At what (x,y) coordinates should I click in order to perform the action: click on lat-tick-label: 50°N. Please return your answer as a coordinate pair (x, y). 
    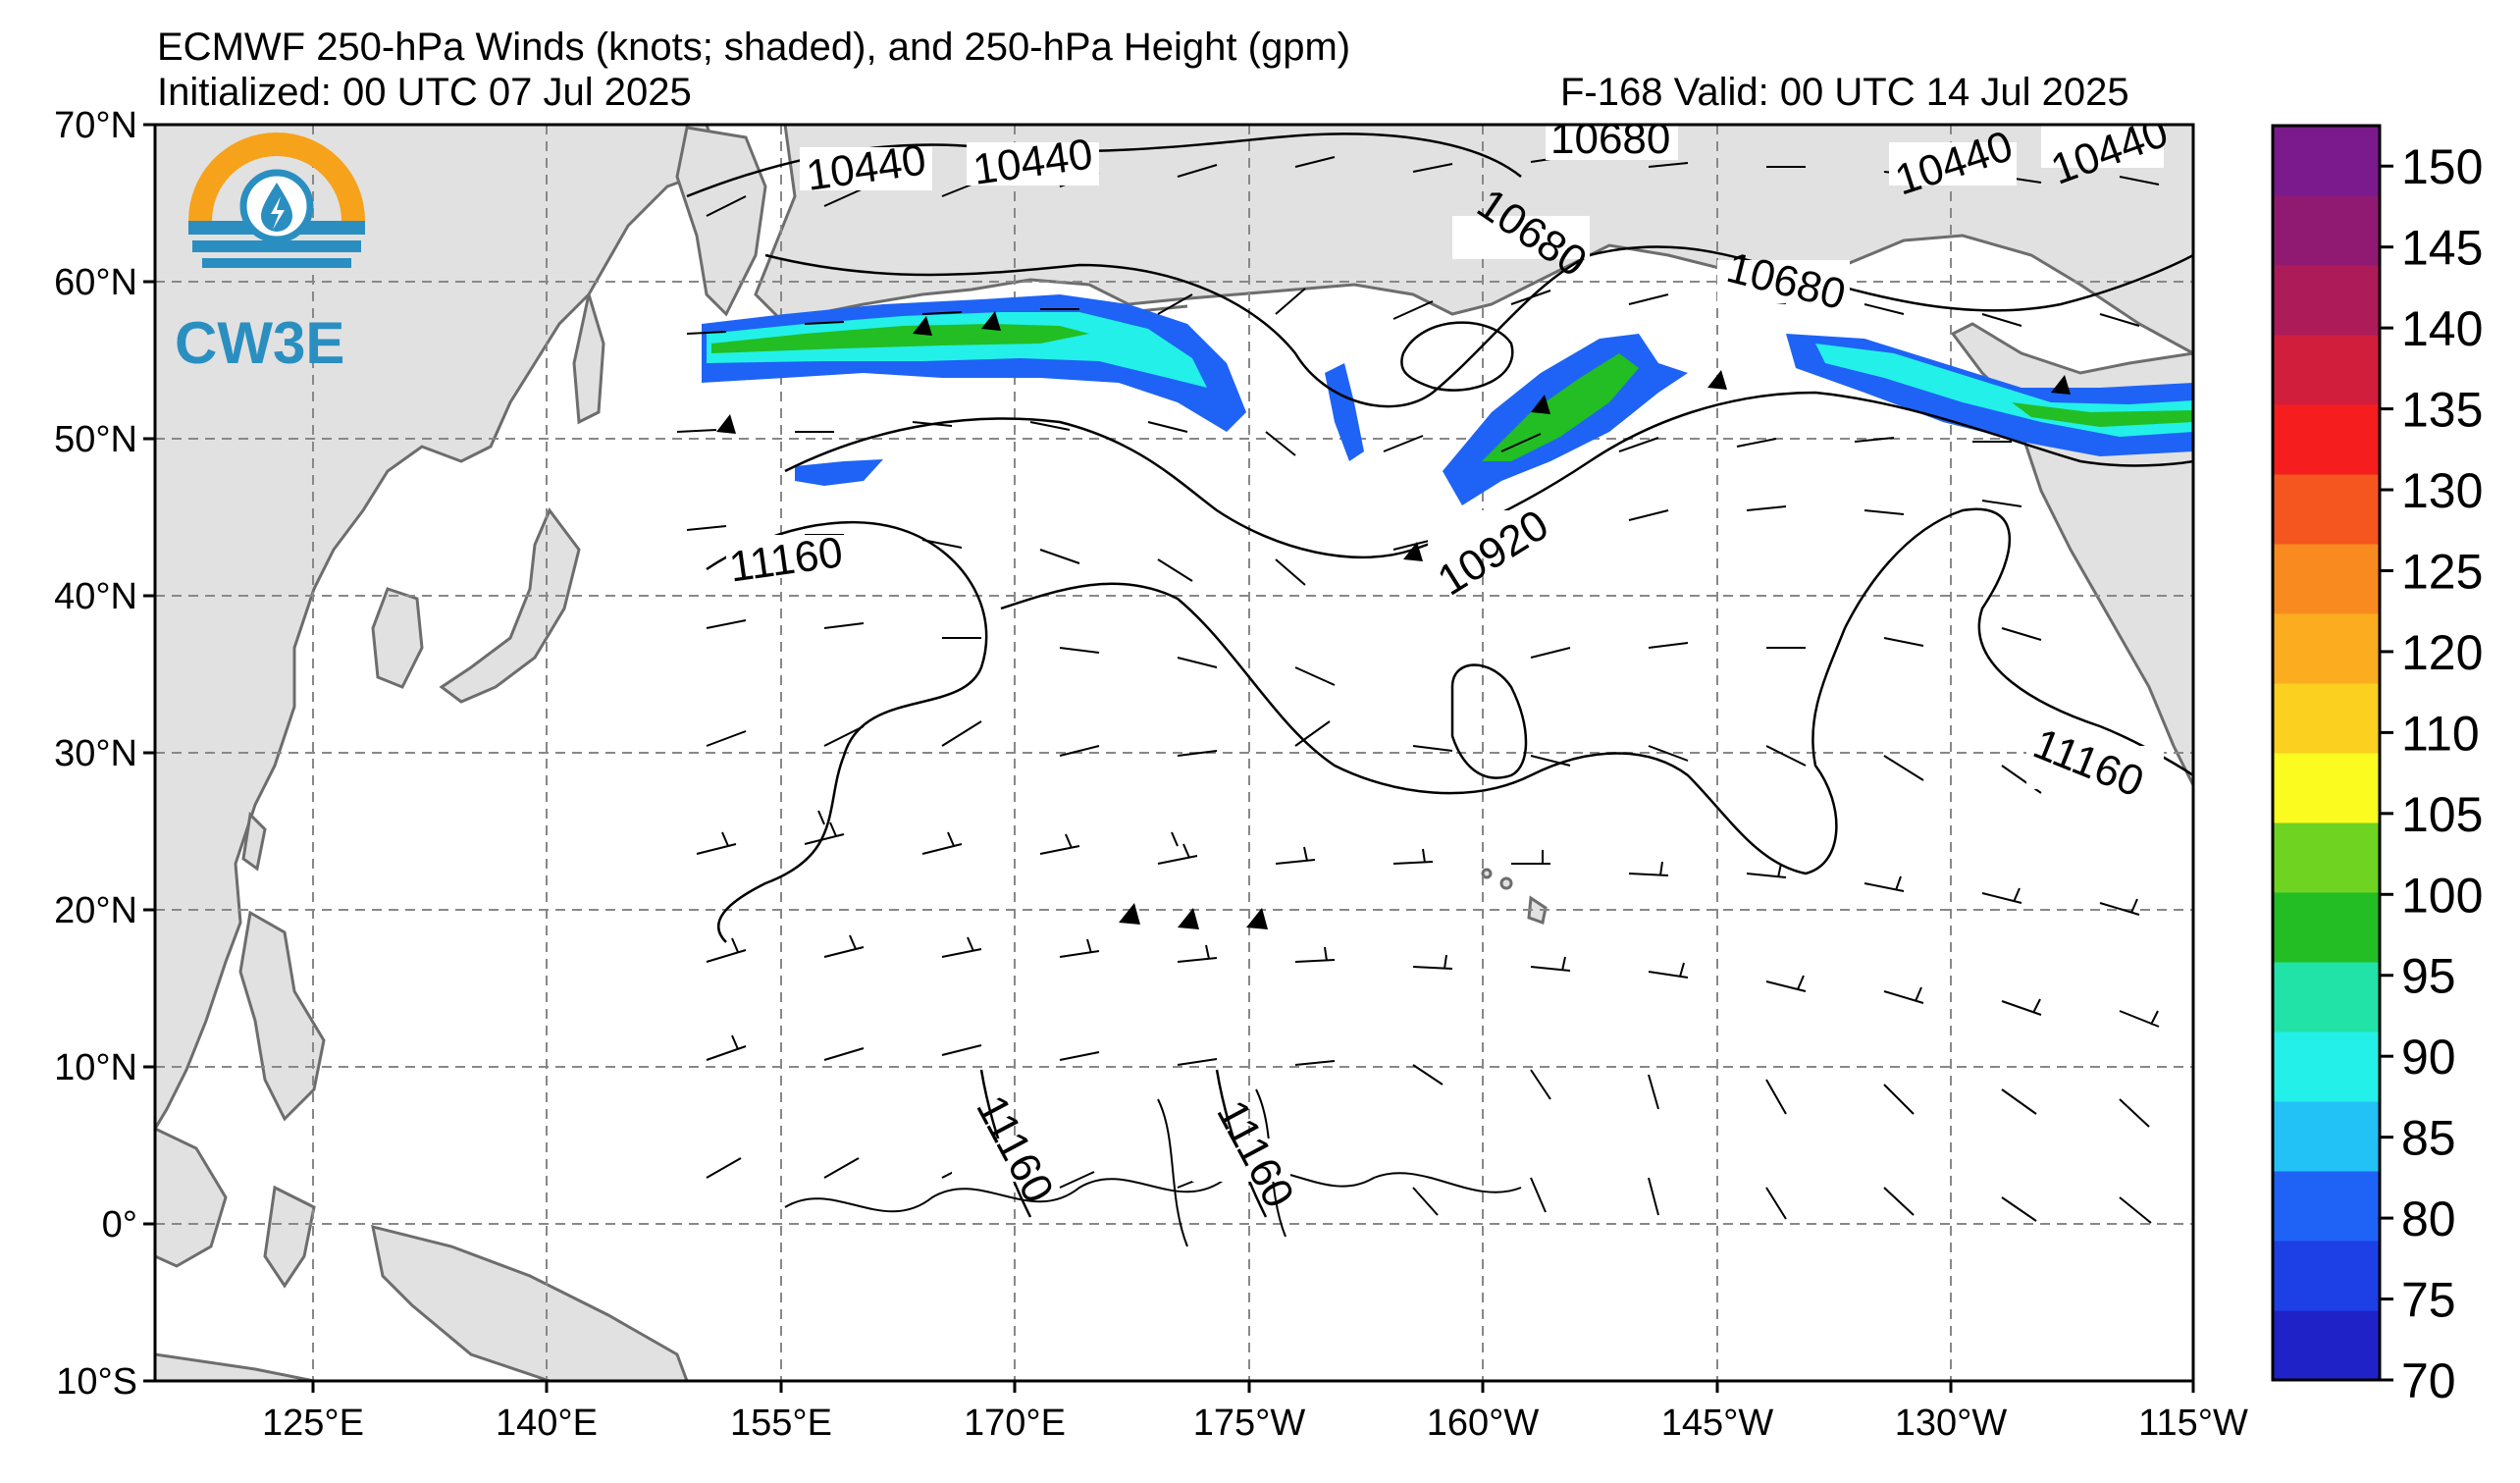
    Looking at the image, I should click on (95, 439).